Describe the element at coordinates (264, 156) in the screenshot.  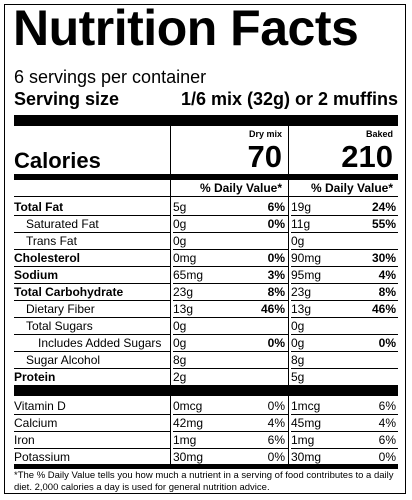
I see `dry-mix-calories: 70` at that location.